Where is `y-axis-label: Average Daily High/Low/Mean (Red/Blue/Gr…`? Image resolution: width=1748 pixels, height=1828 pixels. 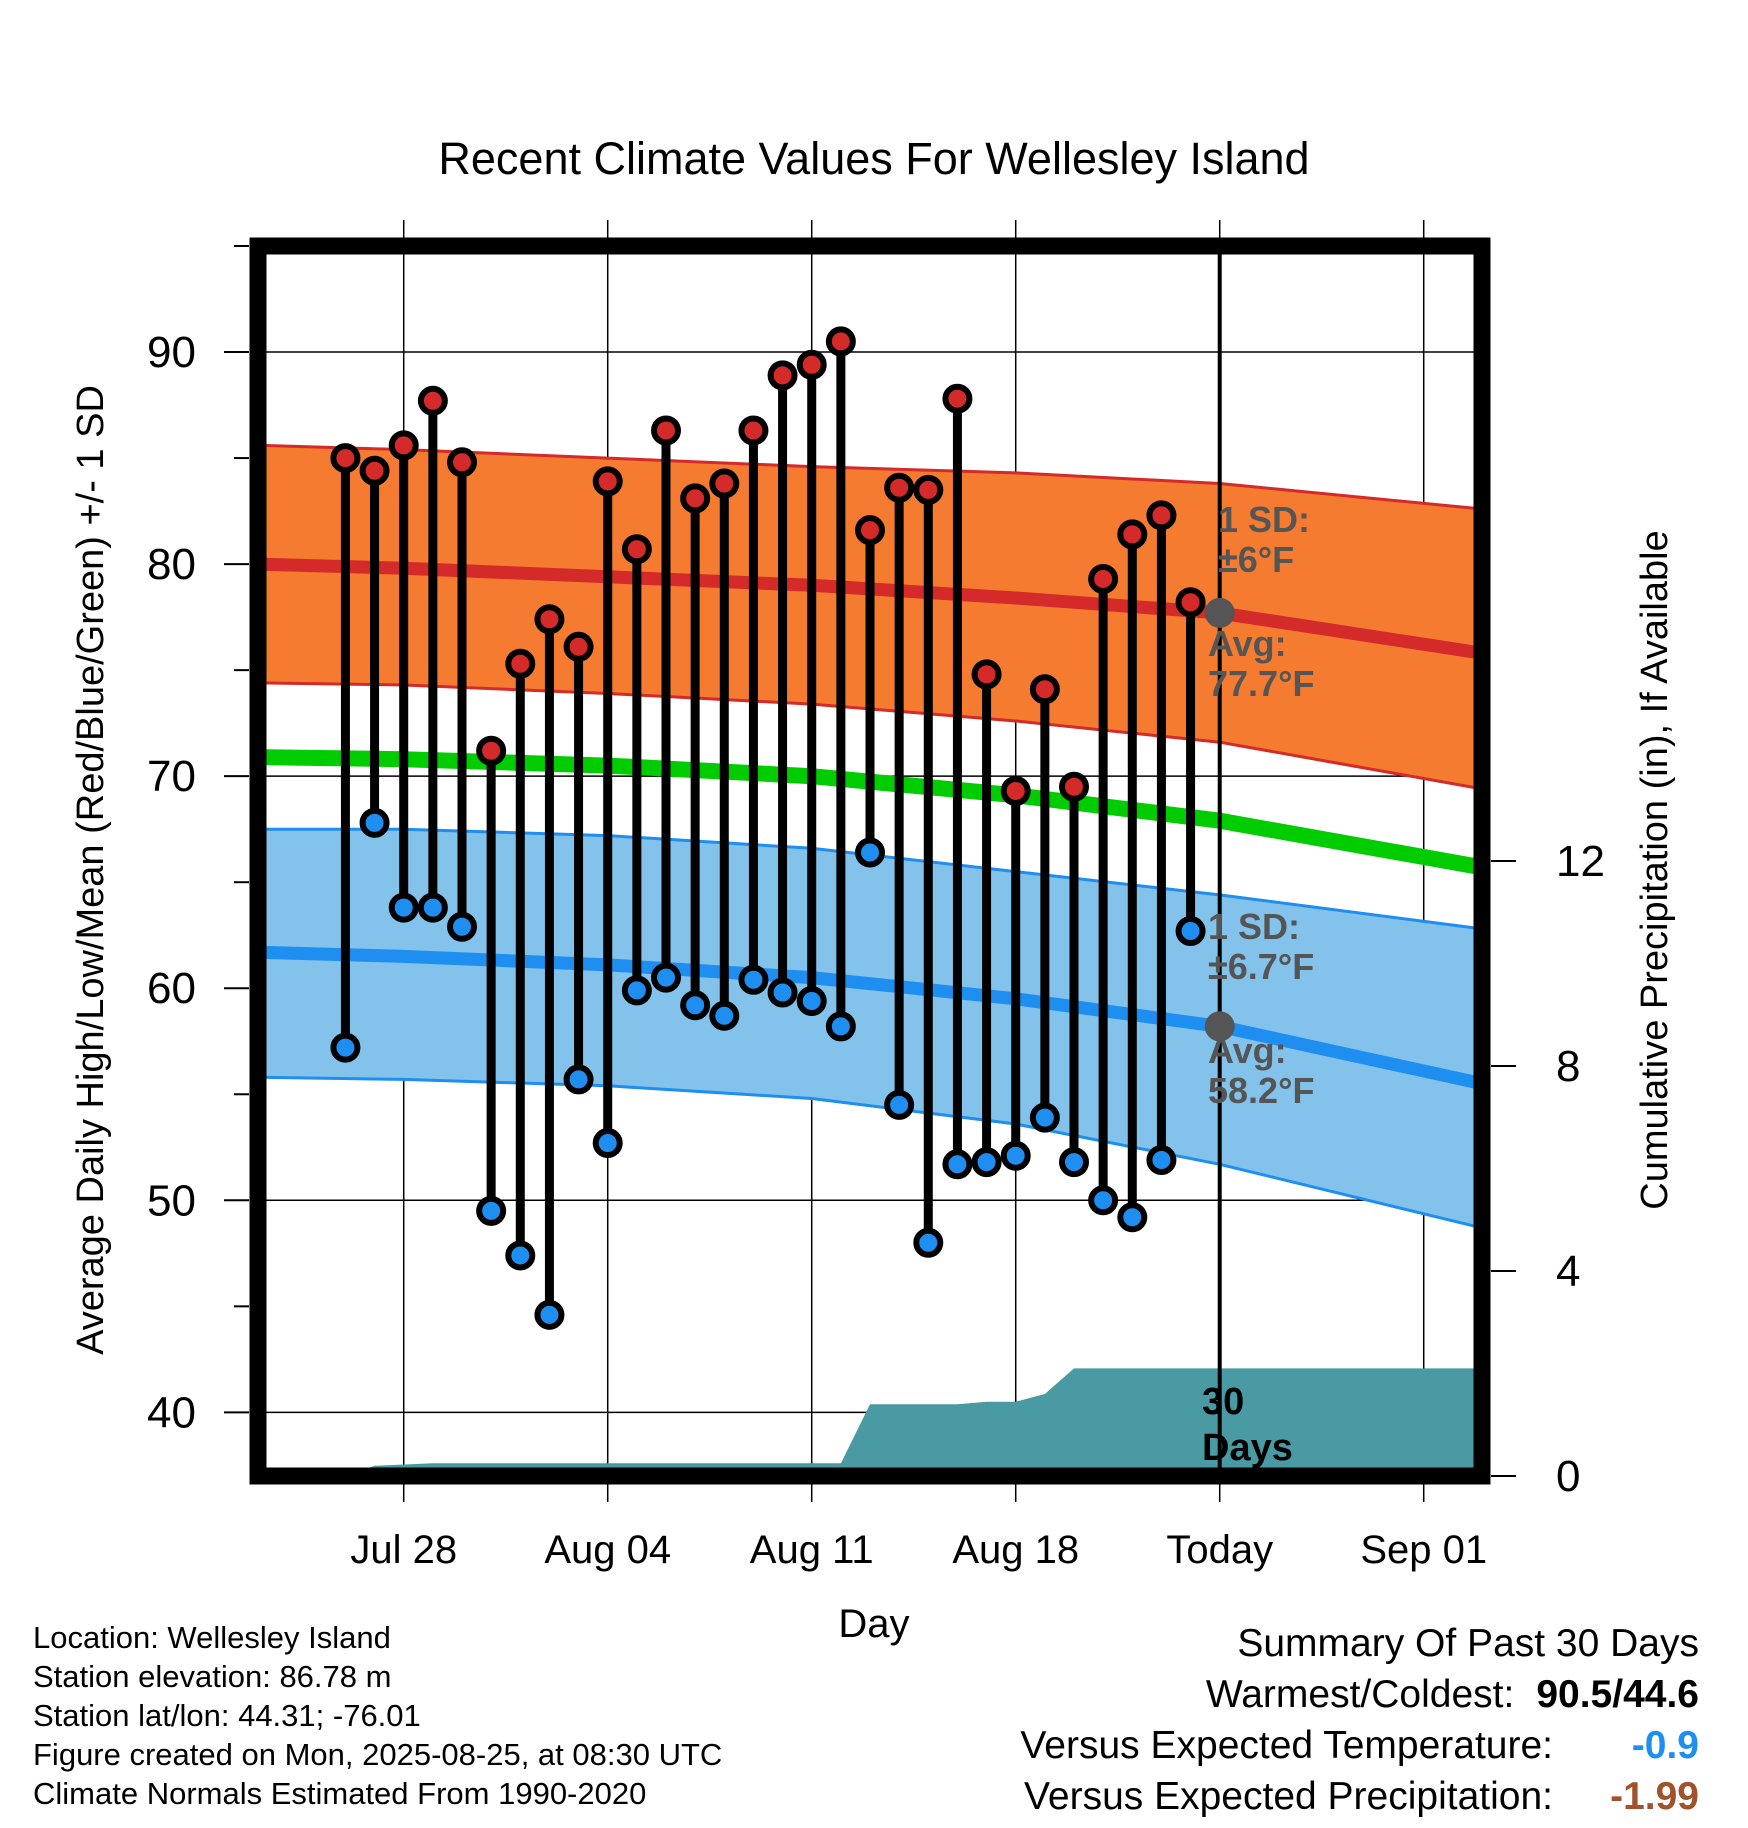
y-axis-label: Average Daily High/Low/Mean (Red/Blue/Gr… is located at coordinates (91, 870).